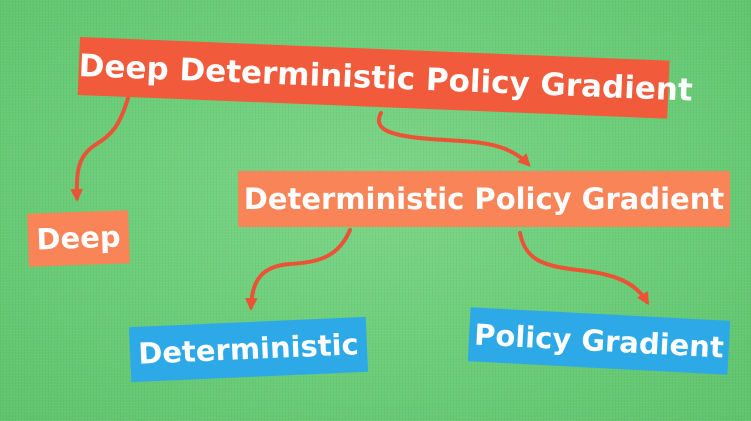 The image size is (751, 421). I want to click on node-deterministic: Deterministic, so click(248, 349).